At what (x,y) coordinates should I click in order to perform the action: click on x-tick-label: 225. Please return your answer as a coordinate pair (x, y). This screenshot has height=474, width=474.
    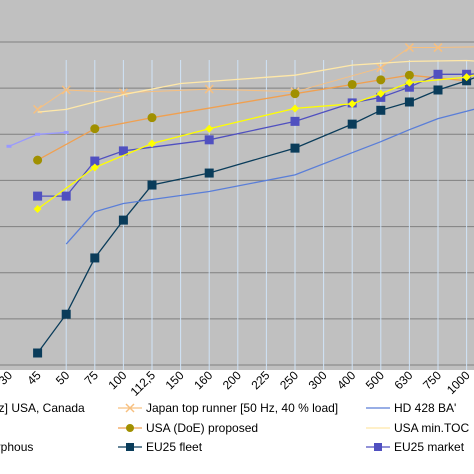
    Looking at the image, I should click on (260, 380).